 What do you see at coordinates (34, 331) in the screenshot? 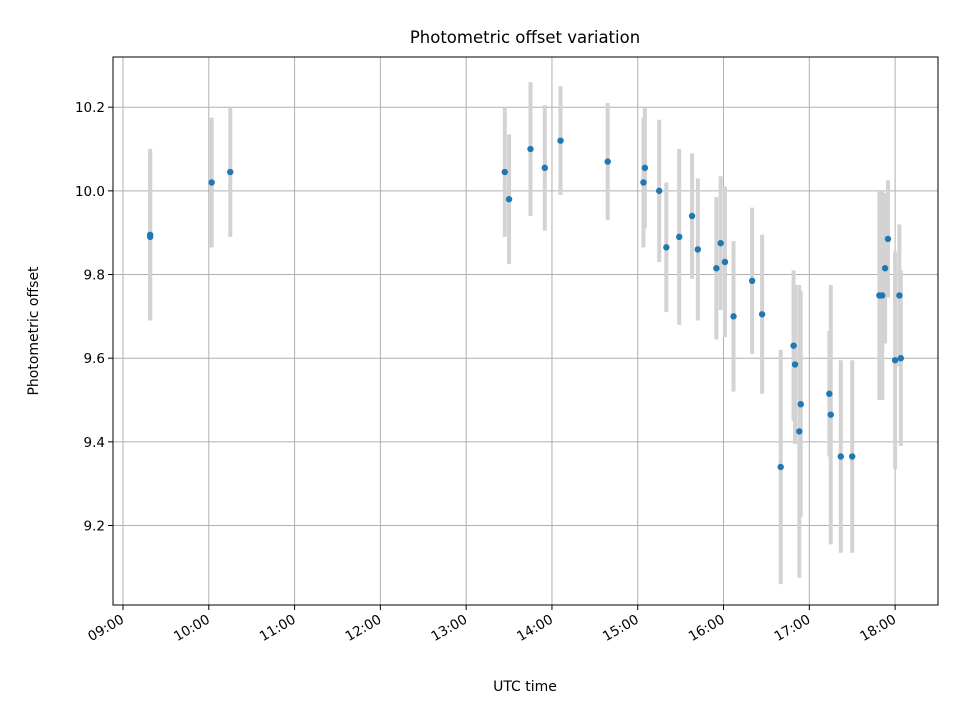
I see `y-axis-label: Photometric offset` at bounding box center [34, 331].